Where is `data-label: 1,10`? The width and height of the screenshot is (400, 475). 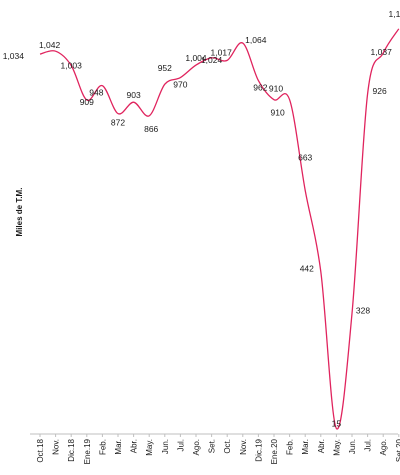 data-label: 1,10 is located at coordinates (394, 14).